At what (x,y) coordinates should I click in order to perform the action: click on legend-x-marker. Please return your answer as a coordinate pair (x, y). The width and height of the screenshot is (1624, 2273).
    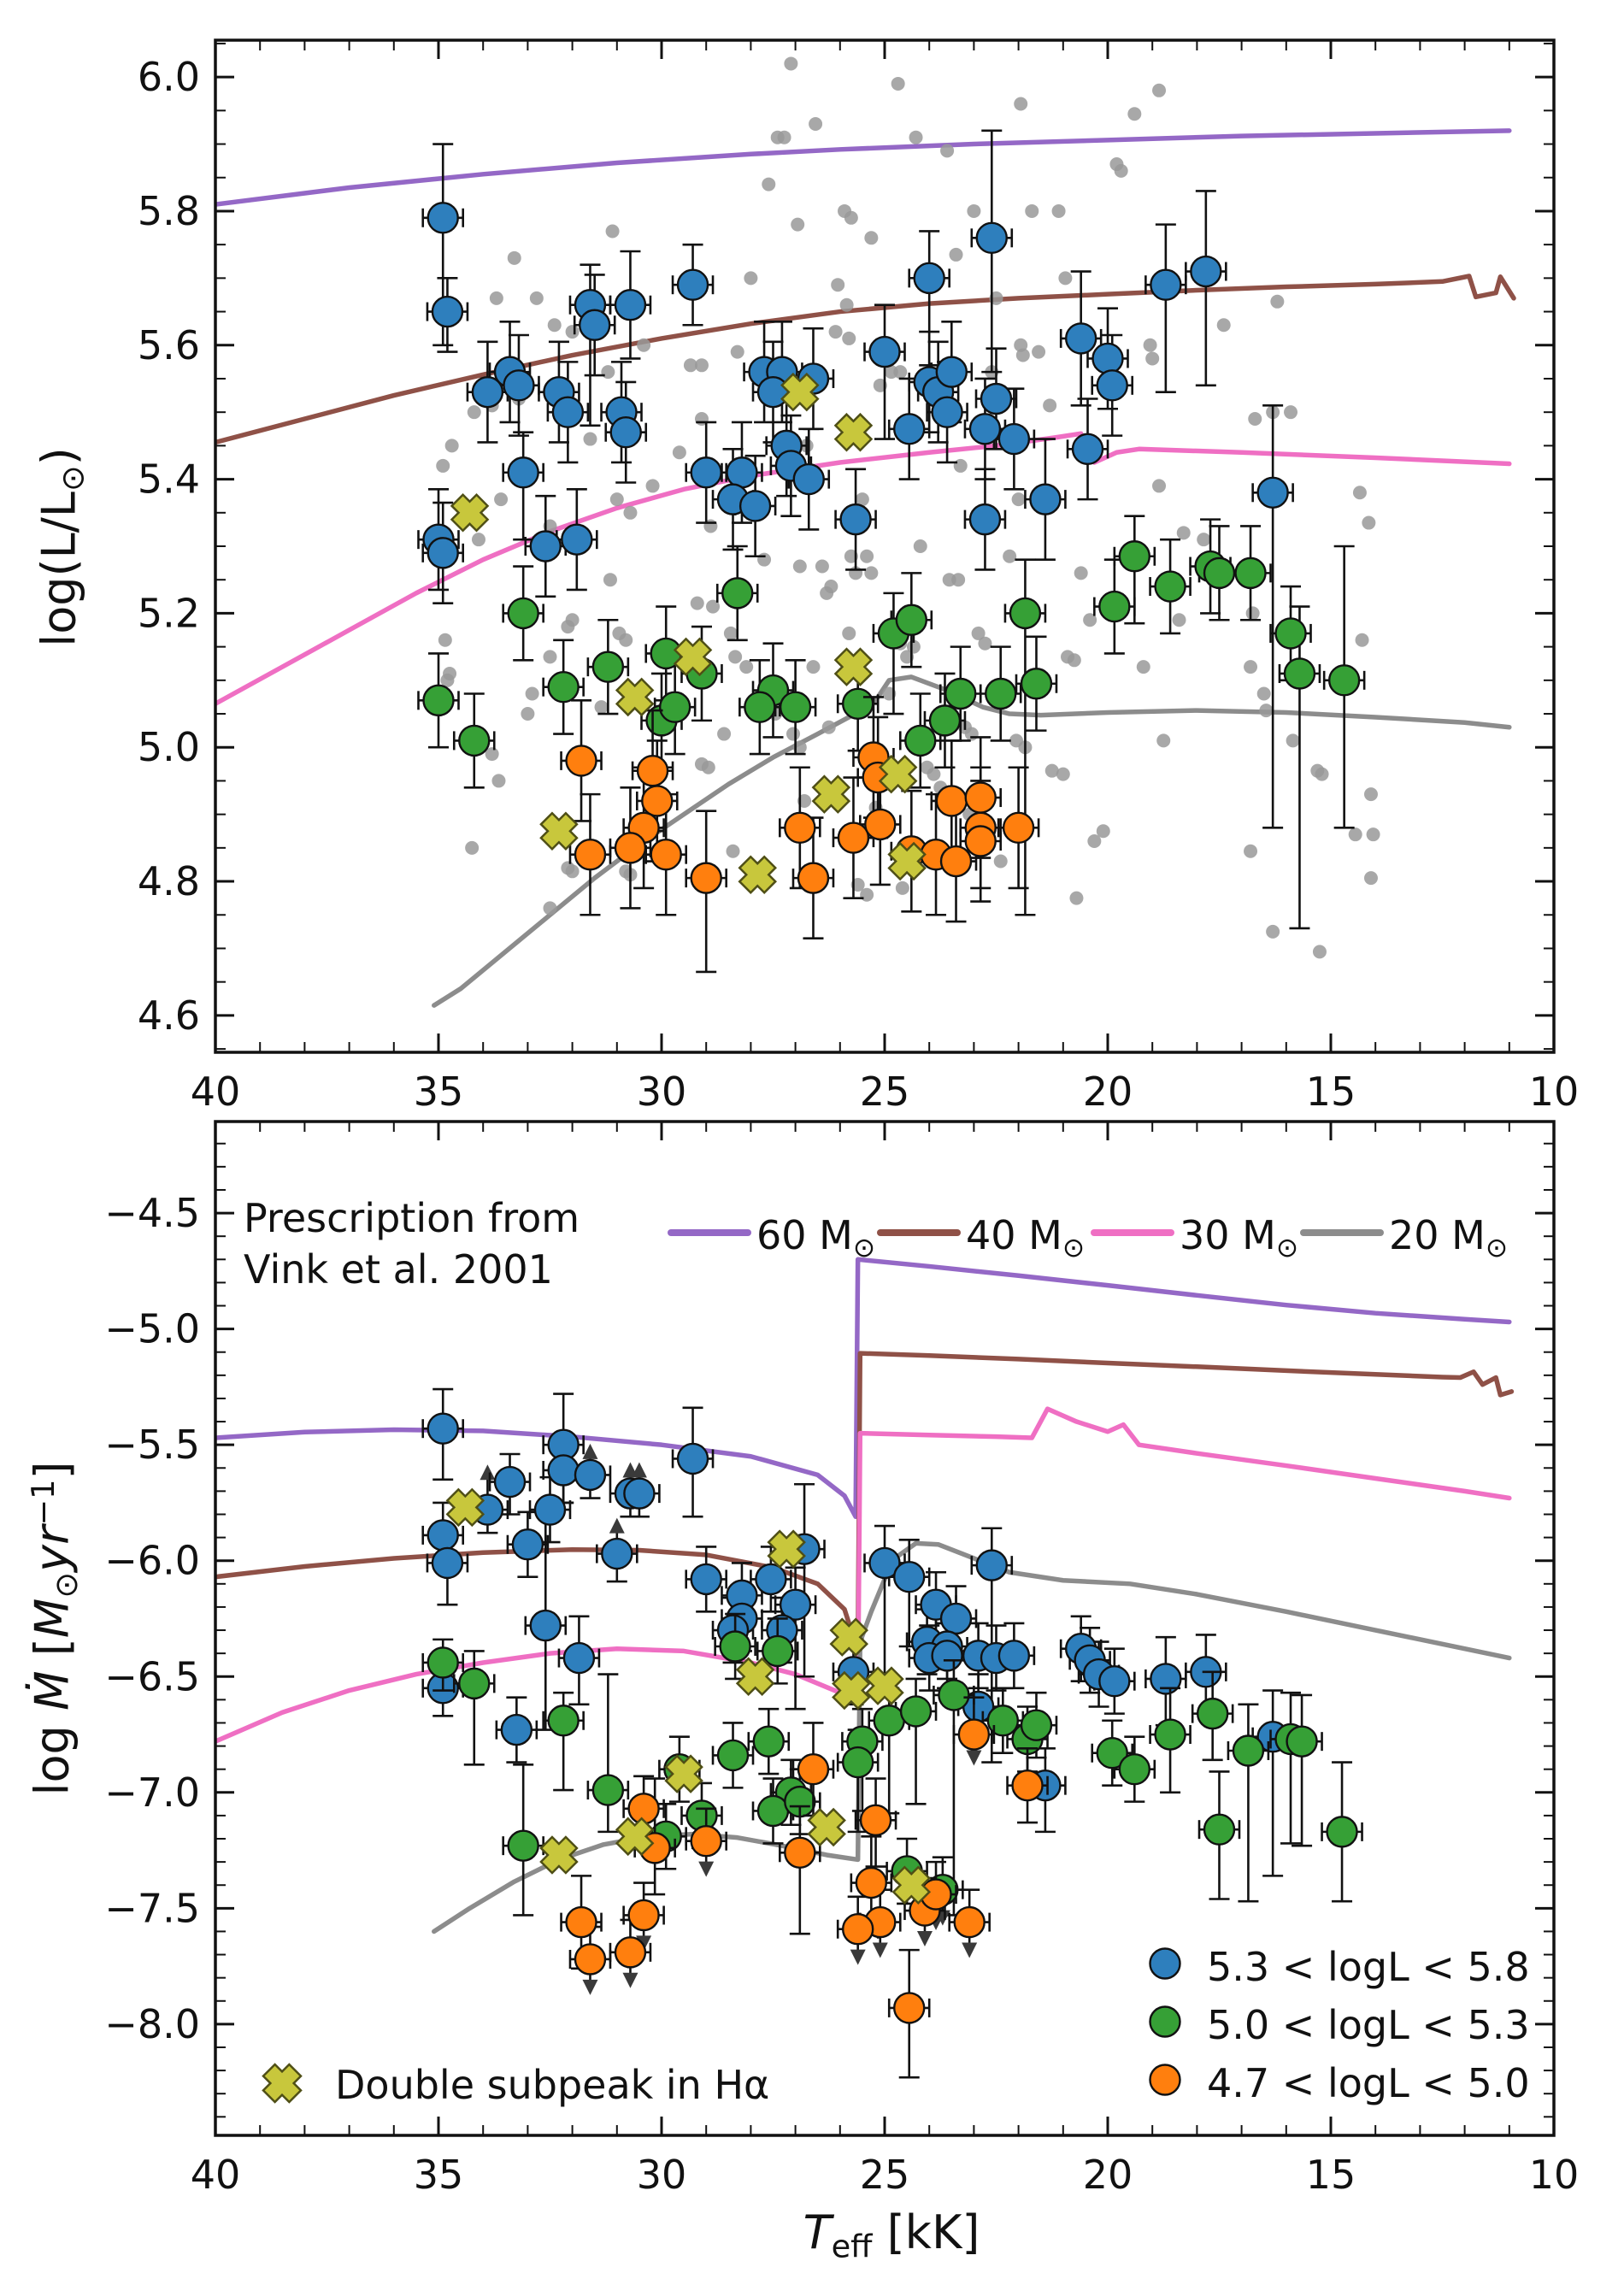
    Looking at the image, I should click on (282, 2084).